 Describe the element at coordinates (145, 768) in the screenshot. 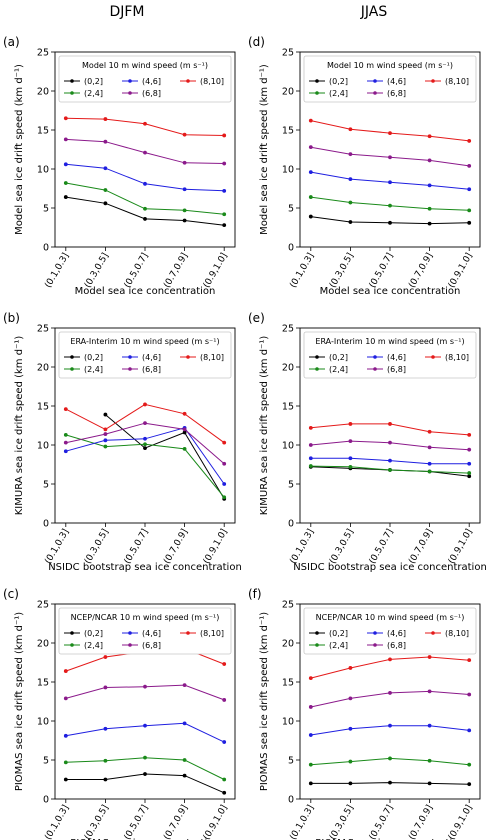

I see `series-line` at that location.